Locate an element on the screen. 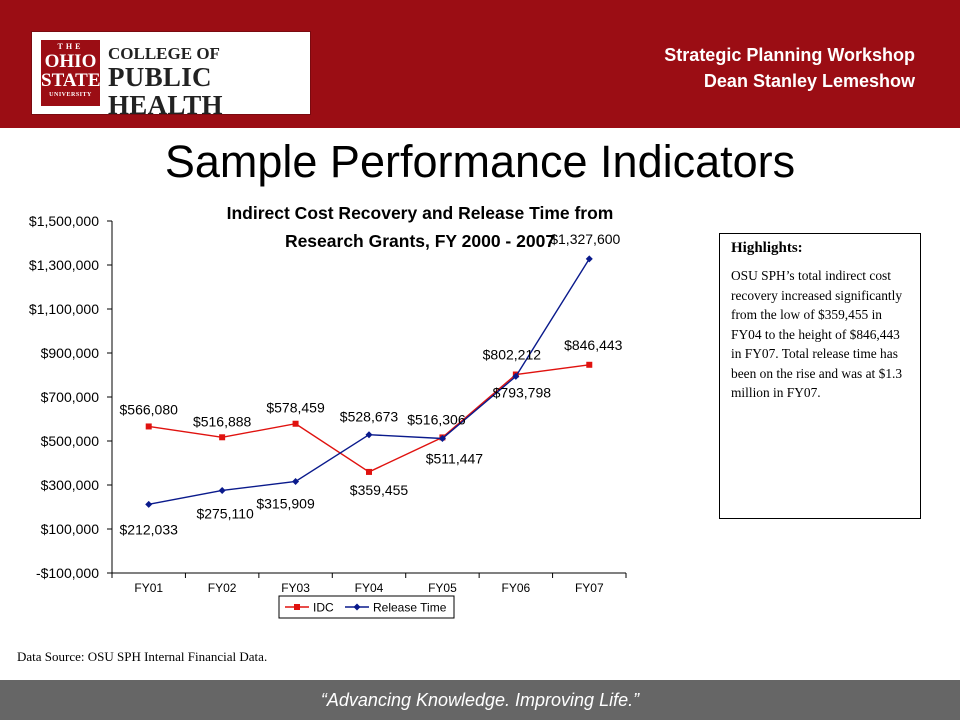 This screenshot has width=960, height=720. release-time-data-label: $793,798 is located at coordinates (522, 392).